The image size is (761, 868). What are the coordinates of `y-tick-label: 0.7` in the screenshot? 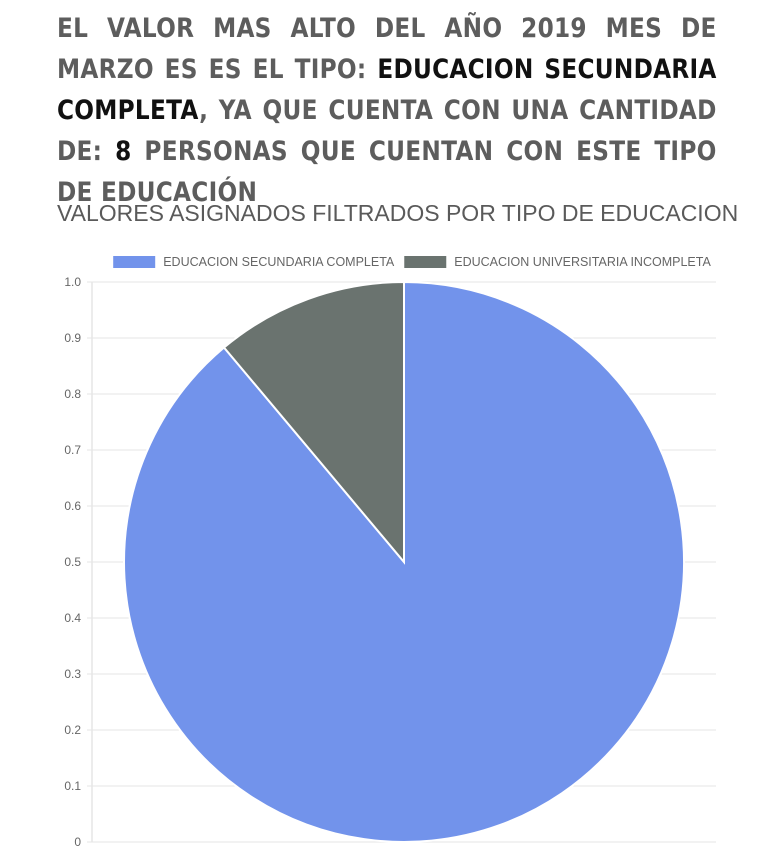 It's located at (72, 450).